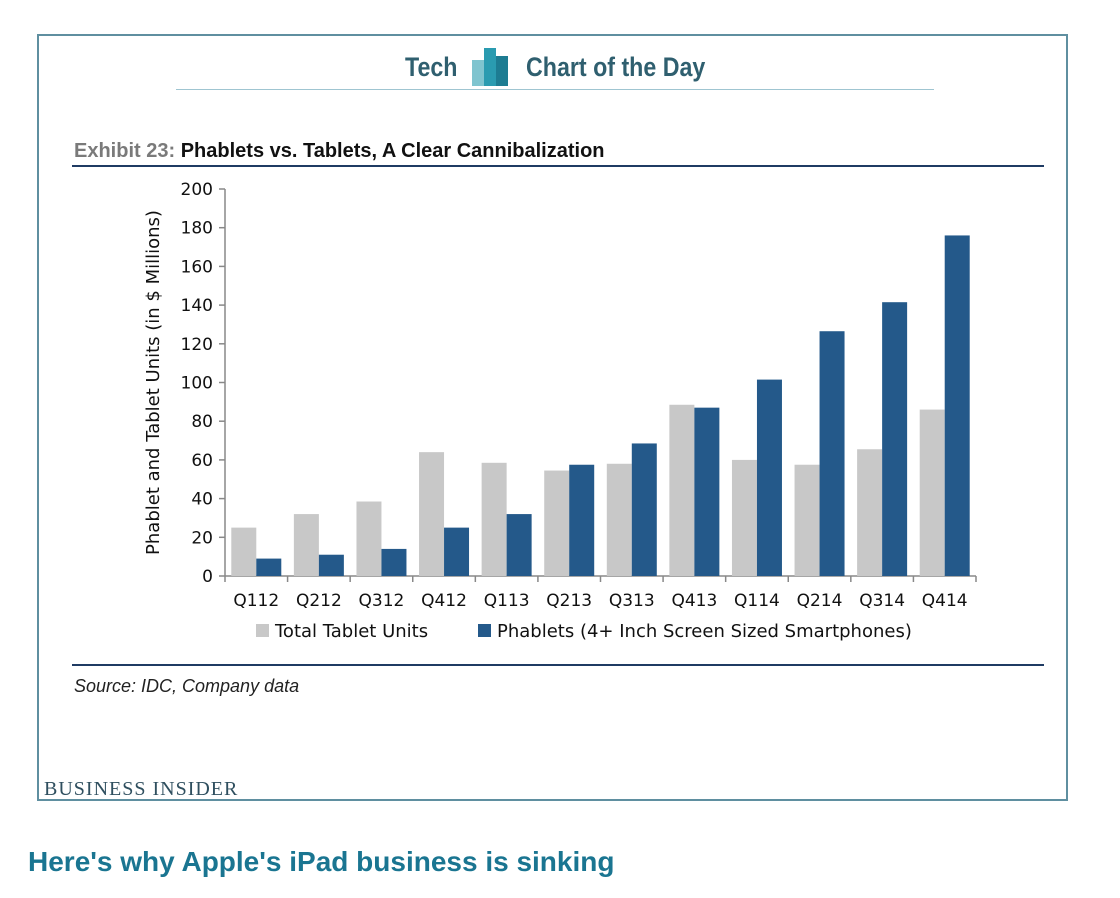  Describe the element at coordinates (882, 601) in the screenshot. I see `x-tick-label: Q314` at that location.